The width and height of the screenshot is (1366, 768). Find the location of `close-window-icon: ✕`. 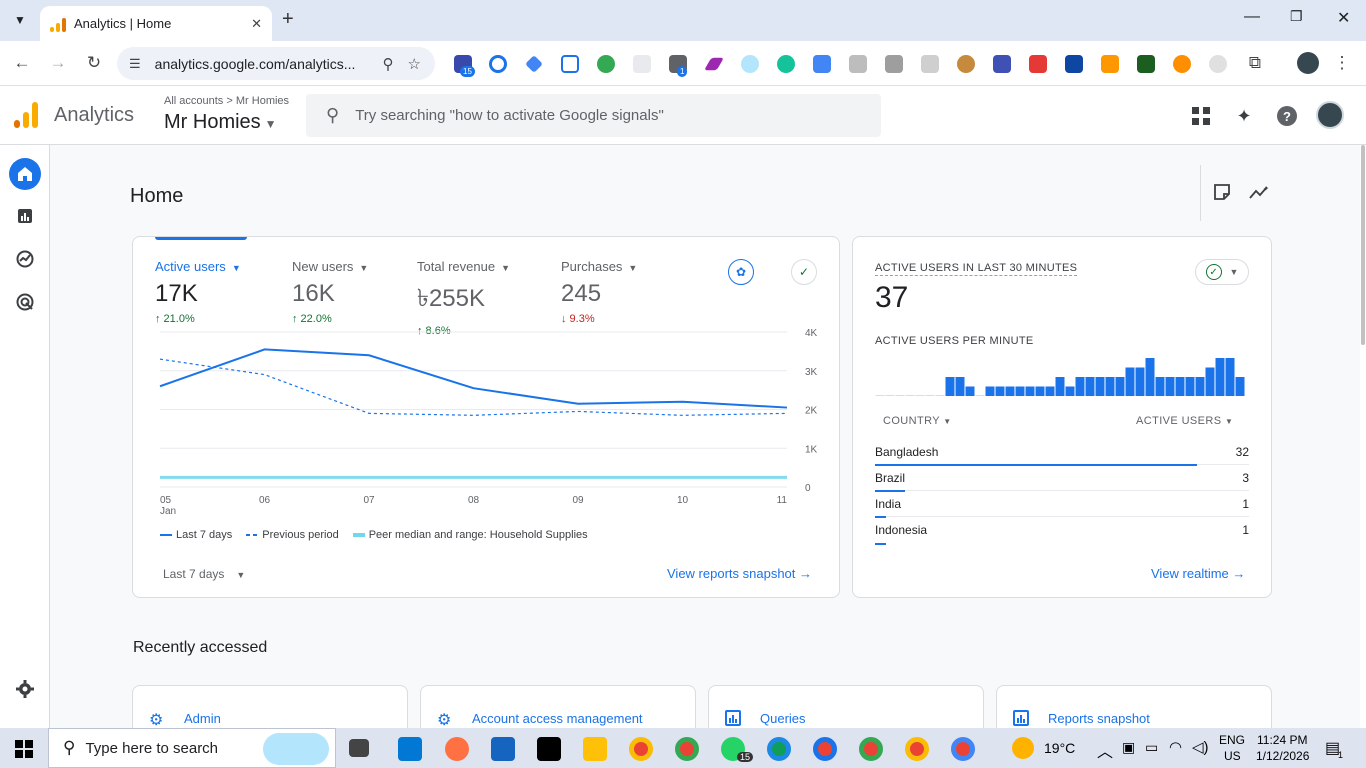

close-window-icon: ✕ is located at coordinates (1344, 18).